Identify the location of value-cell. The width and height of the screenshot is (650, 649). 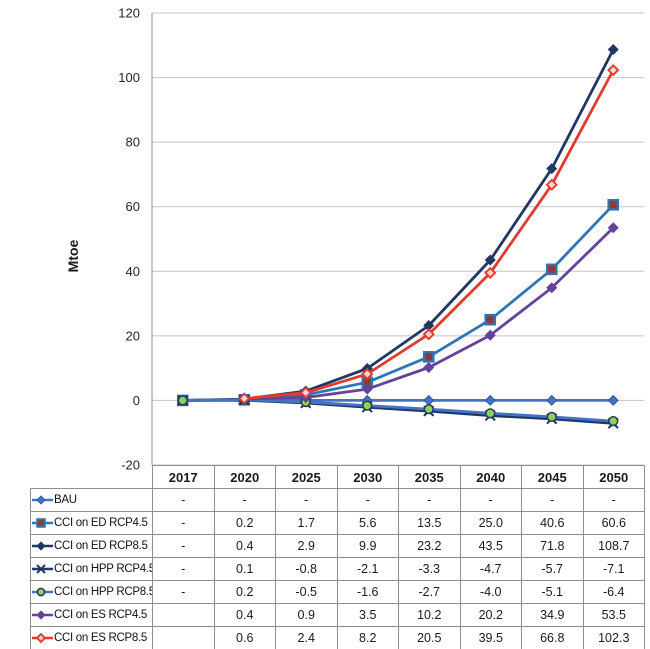
(183, 615).